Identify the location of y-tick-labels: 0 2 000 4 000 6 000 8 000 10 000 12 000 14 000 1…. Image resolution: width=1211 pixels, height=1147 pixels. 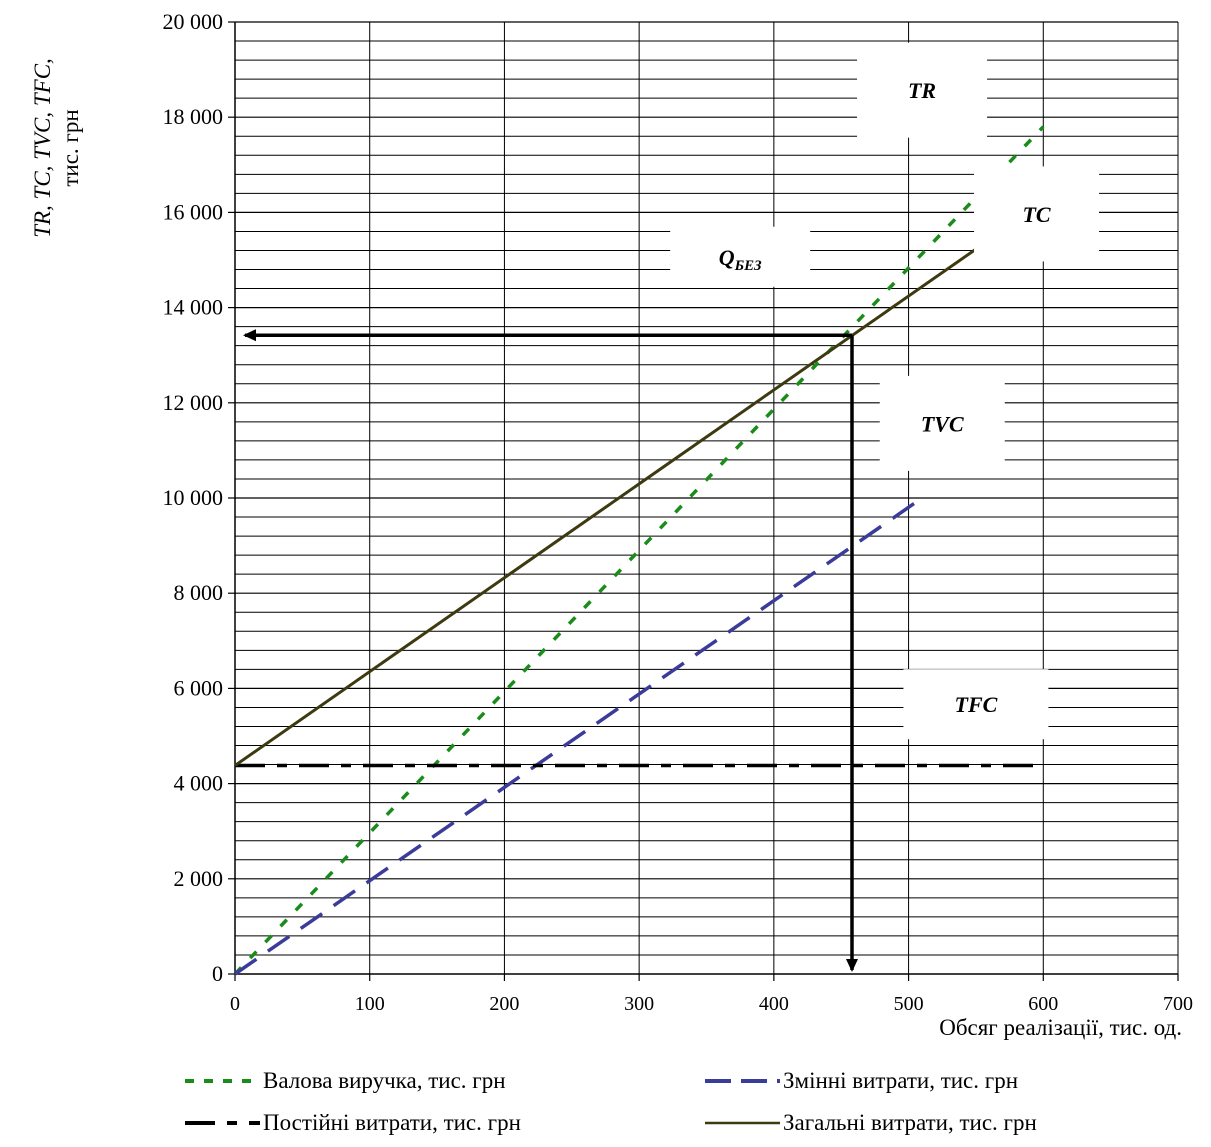
(199, 497).